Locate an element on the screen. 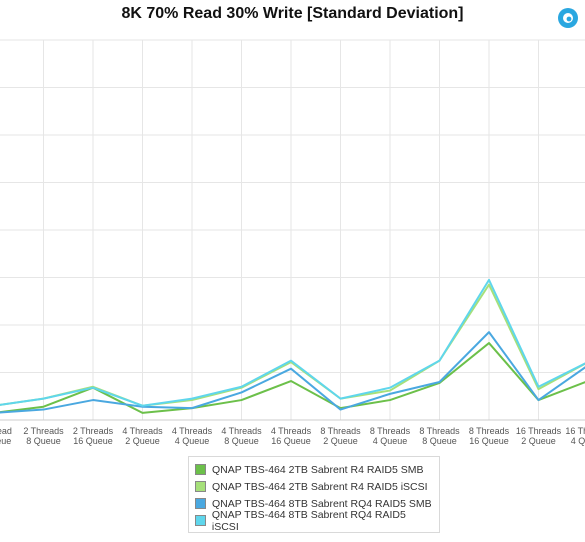  legend-item: QNAP TBS-464 8TB Sabrent RQ4 RAID5 iSCSI is located at coordinates (314, 521).